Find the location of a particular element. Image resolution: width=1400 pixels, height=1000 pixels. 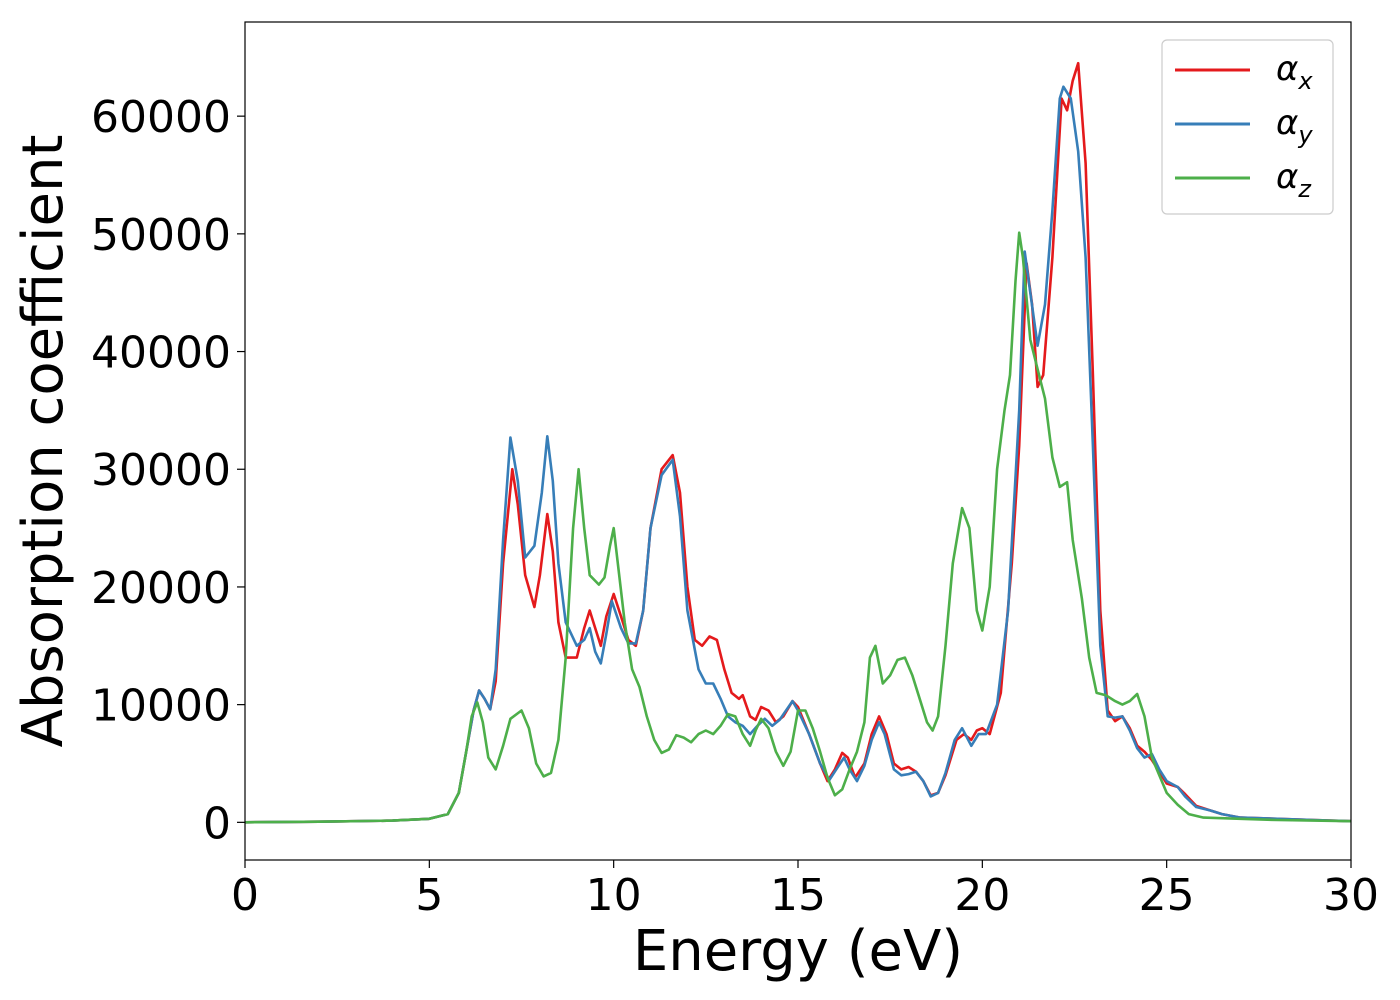

y-tick-label: 20000 is located at coordinates (161, 588).